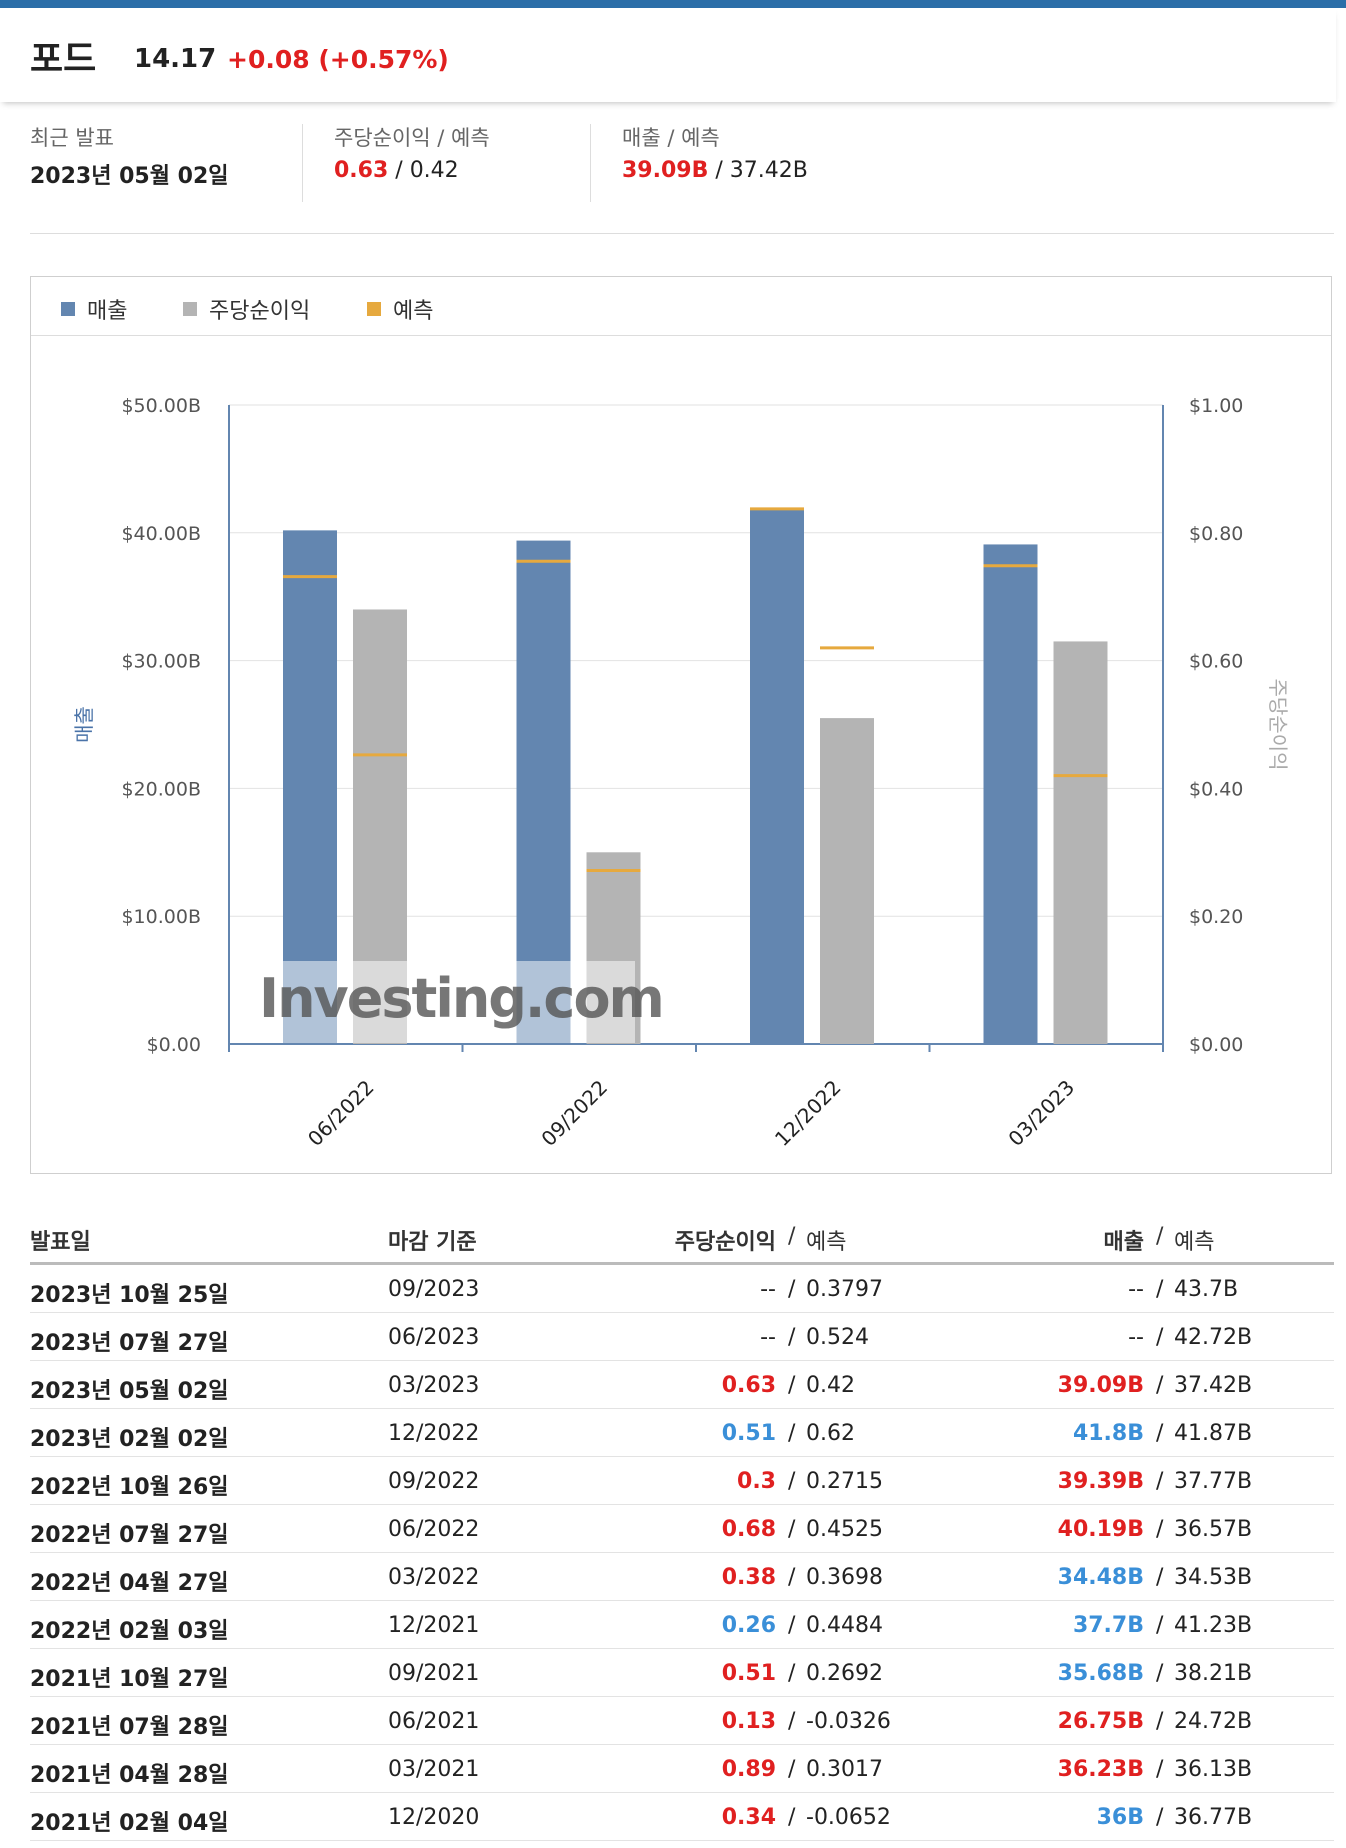 This screenshot has width=1346, height=1848. Describe the element at coordinates (748, 1385) in the screenshot. I see `row-eps: 0.63` at that location.